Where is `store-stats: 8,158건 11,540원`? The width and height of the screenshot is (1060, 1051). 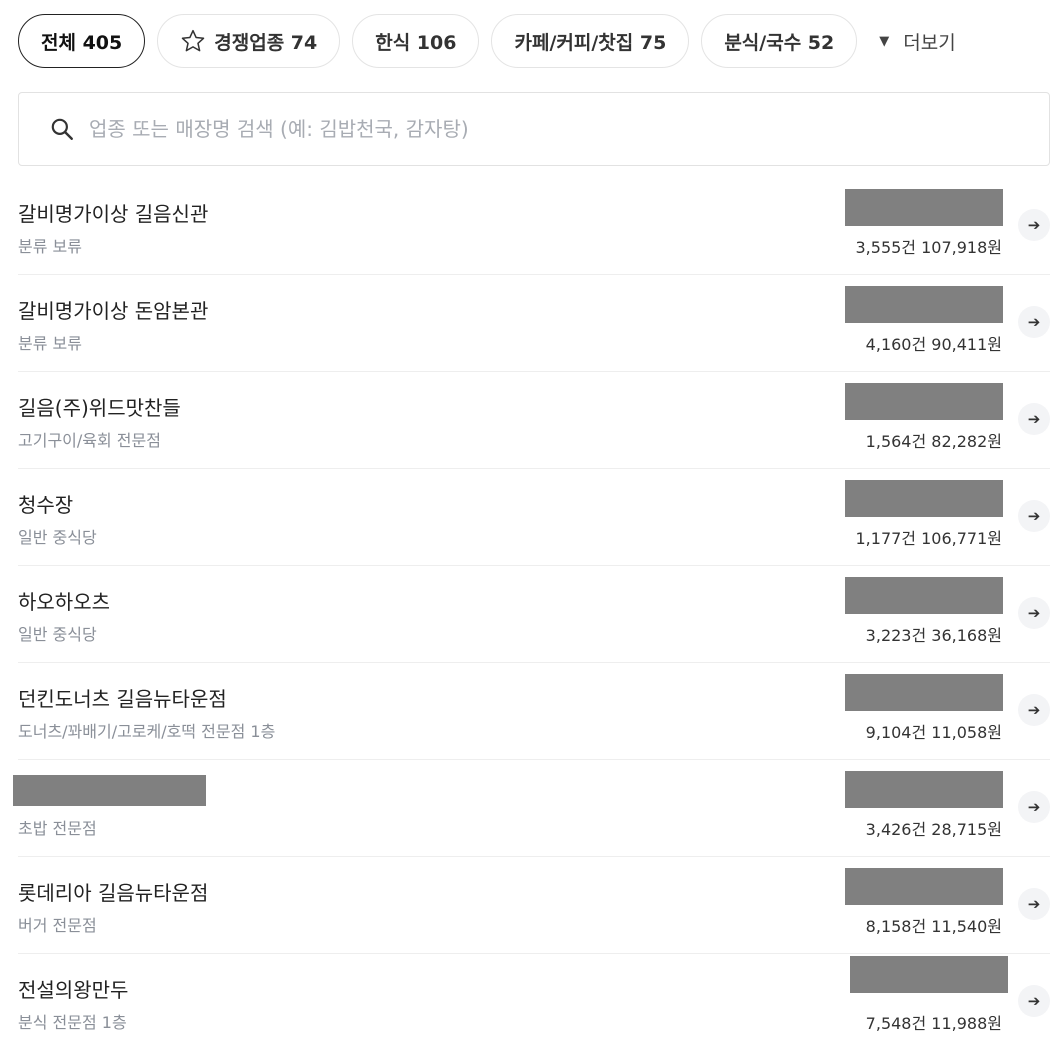 store-stats: 8,158건 11,540원 is located at coordinates (933, 926).